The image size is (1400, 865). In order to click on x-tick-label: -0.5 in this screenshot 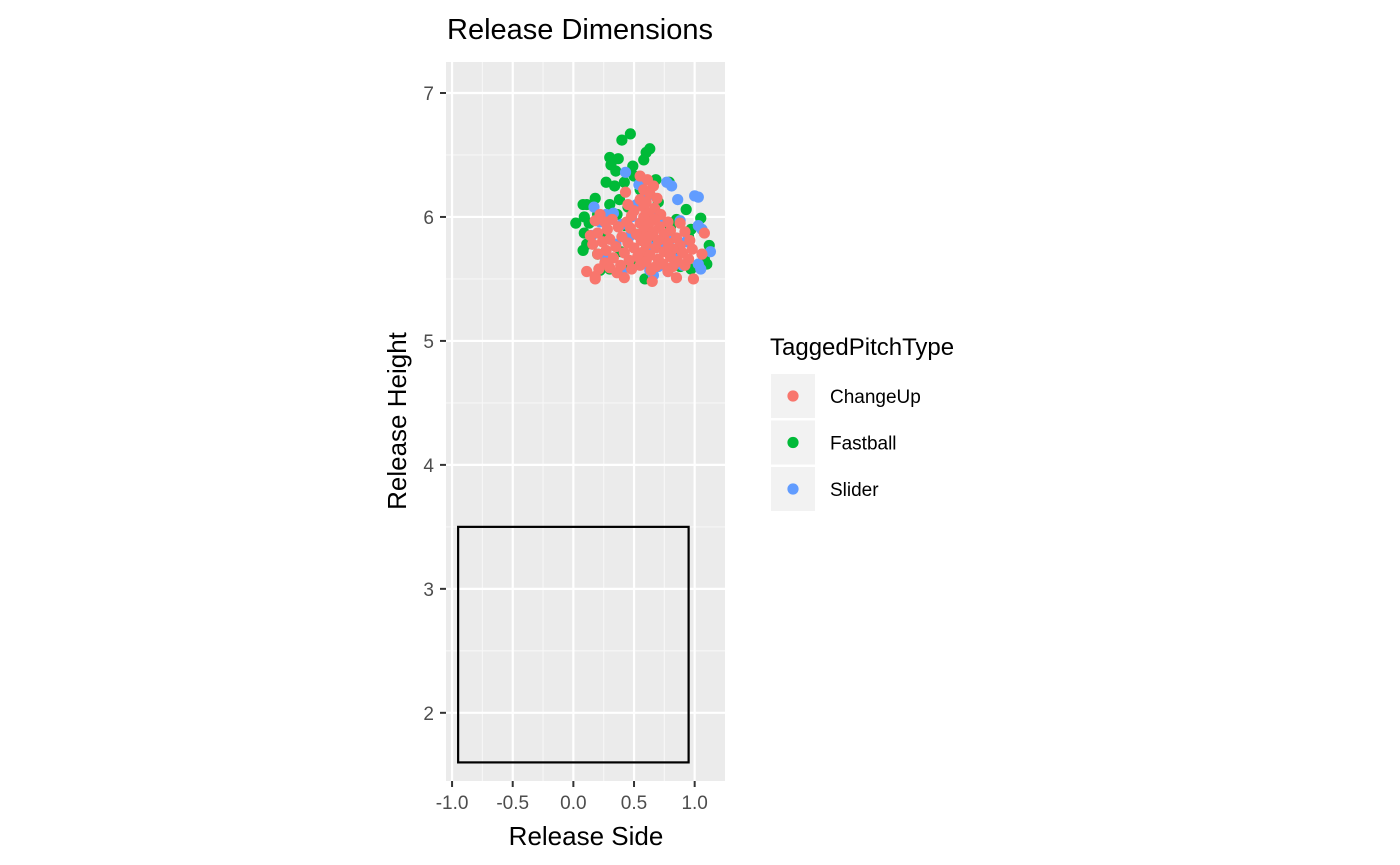, I will do `click(512, 803)`.